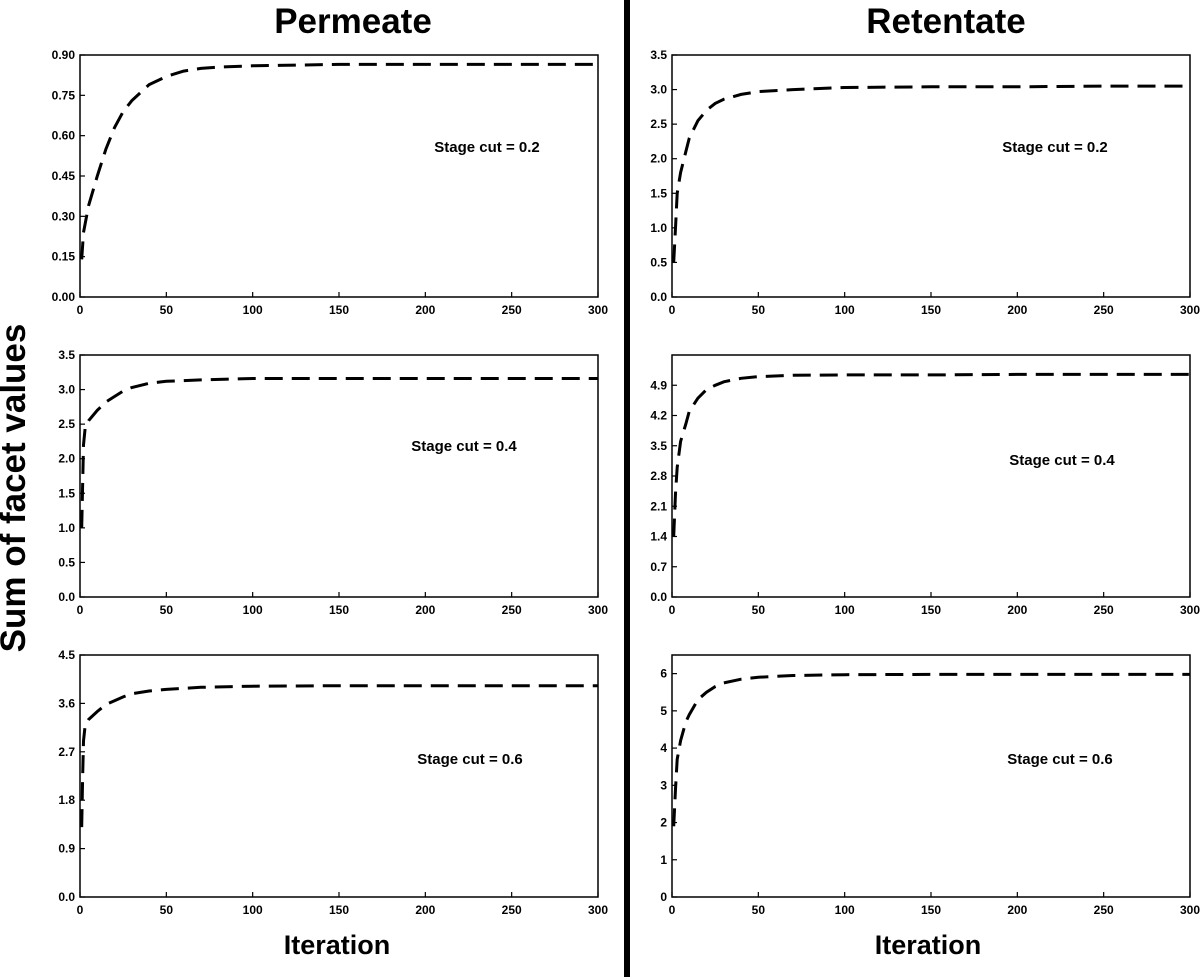 The height and width of the screenshot is (977, 1200). Describe the element at coordinates (66, 355) in the screenshot. I see `panel-3-y-tick-label: 3.5` at that location.